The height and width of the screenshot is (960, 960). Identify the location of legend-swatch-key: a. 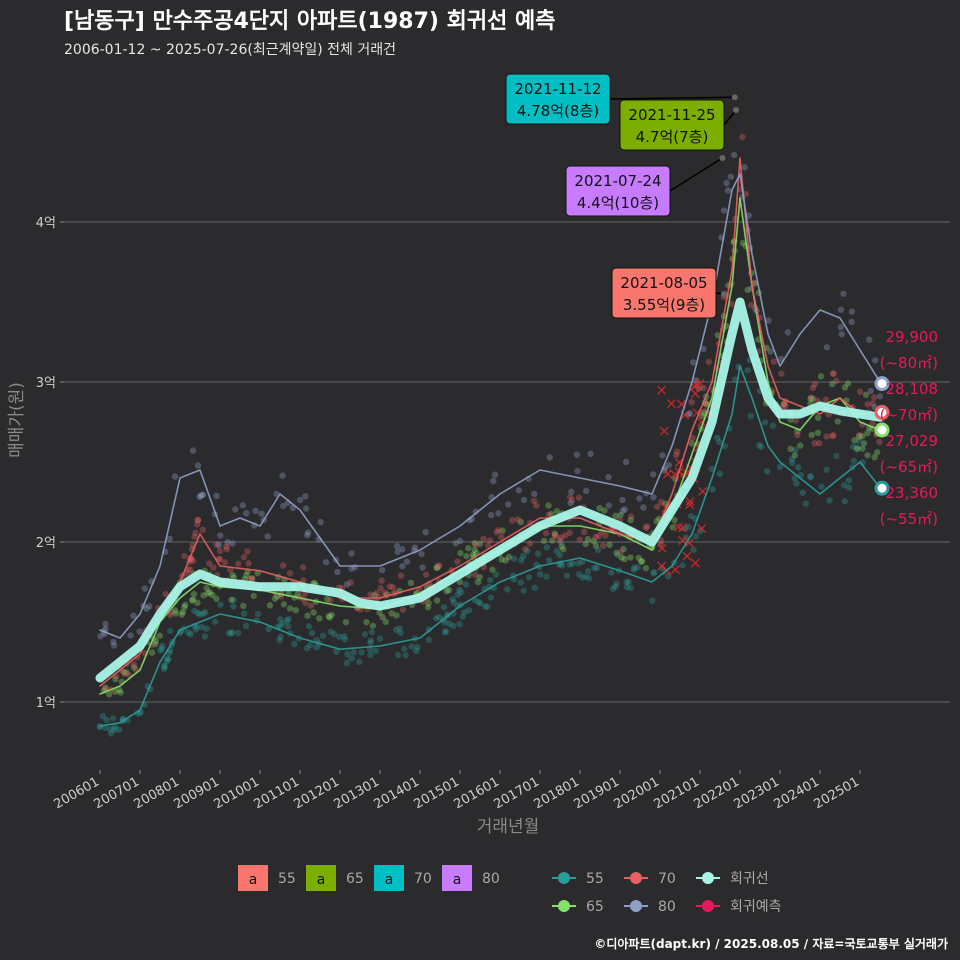
(389, 880).